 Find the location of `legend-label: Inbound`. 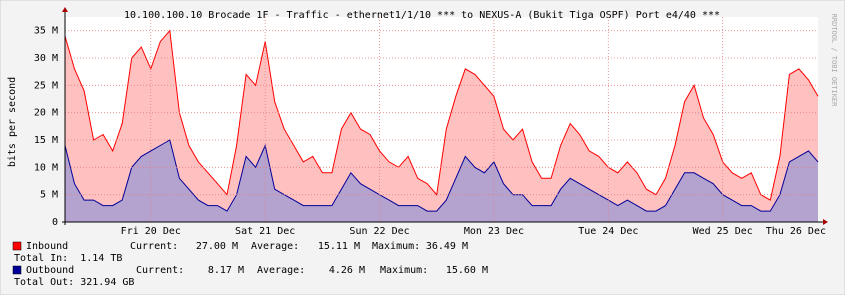

legend-label: Inbound is located at coordinates (47, 246).